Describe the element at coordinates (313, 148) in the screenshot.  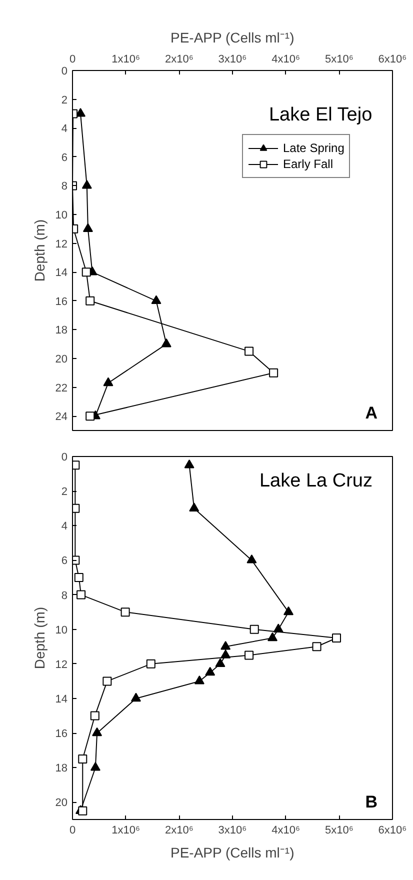
I see `legend-label: Late Spring` at that location.